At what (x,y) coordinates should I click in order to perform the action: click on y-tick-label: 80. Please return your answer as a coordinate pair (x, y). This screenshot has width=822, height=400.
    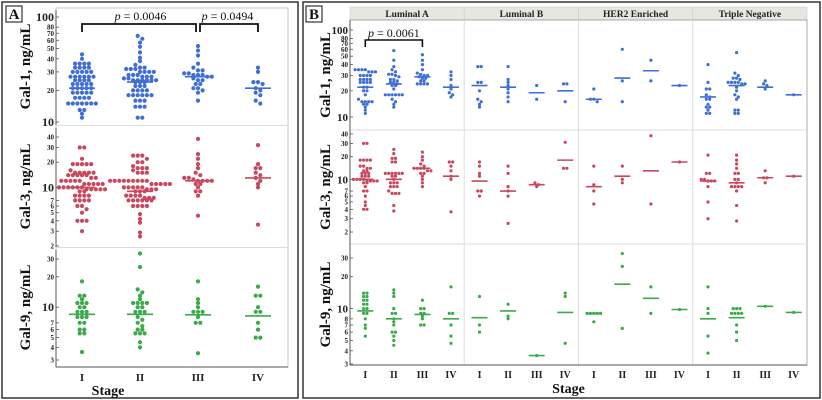
    Looking at the image, I should click on (345, 39).